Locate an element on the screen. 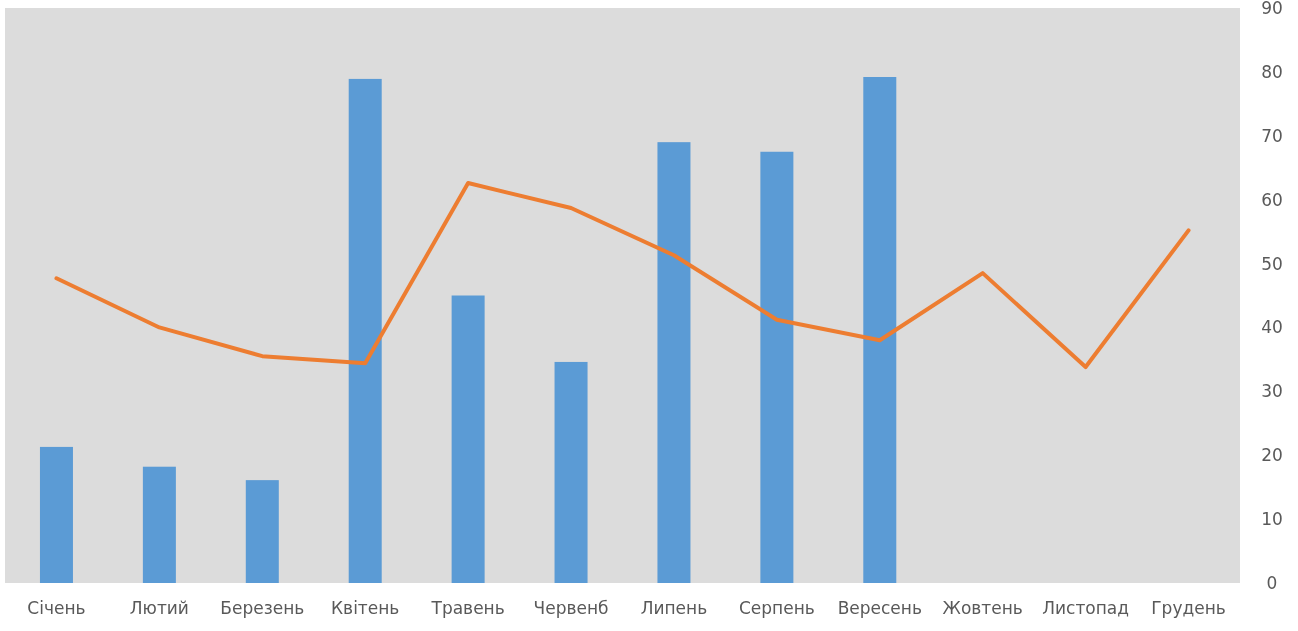  y-tick-label: 50 is located at coordinates (1272, 263).